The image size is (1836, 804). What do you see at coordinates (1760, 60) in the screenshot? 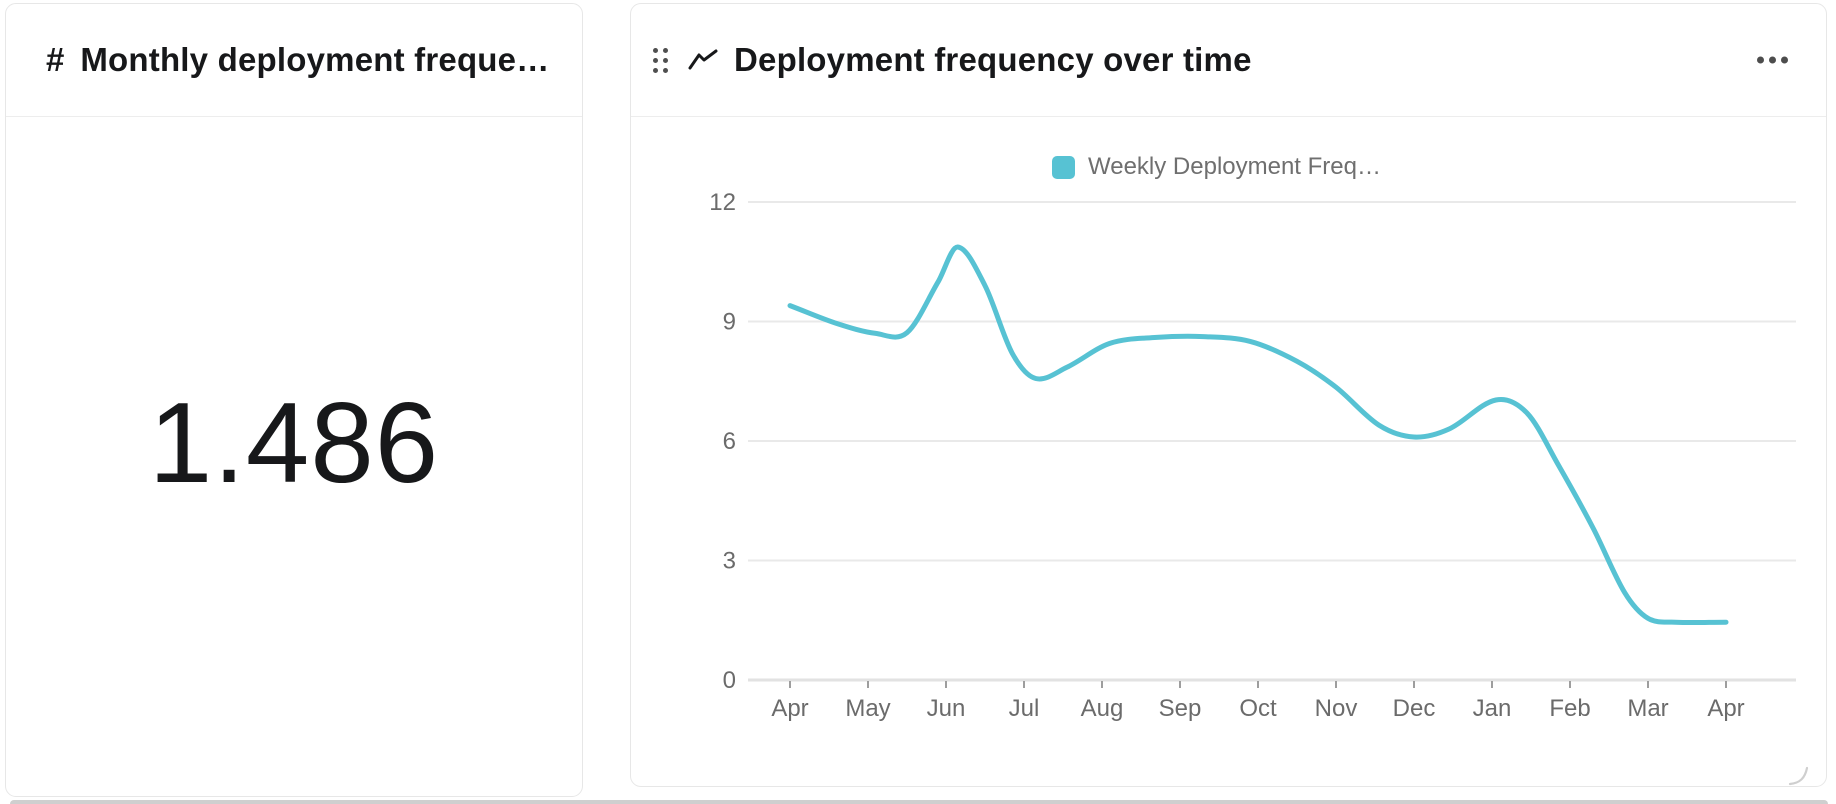
I see `more-options-icon` at bounding box center [1760, 60].